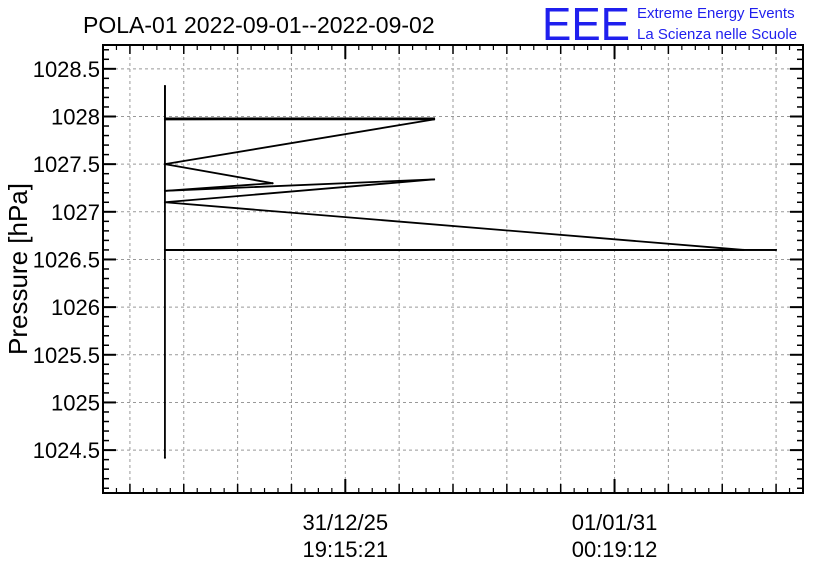 This screenshot has height=572, width=836. What do you see at coordinates (586, 25) in the screenshot?
I see `logo-letters: EEE` at bounding box center [586, 25].